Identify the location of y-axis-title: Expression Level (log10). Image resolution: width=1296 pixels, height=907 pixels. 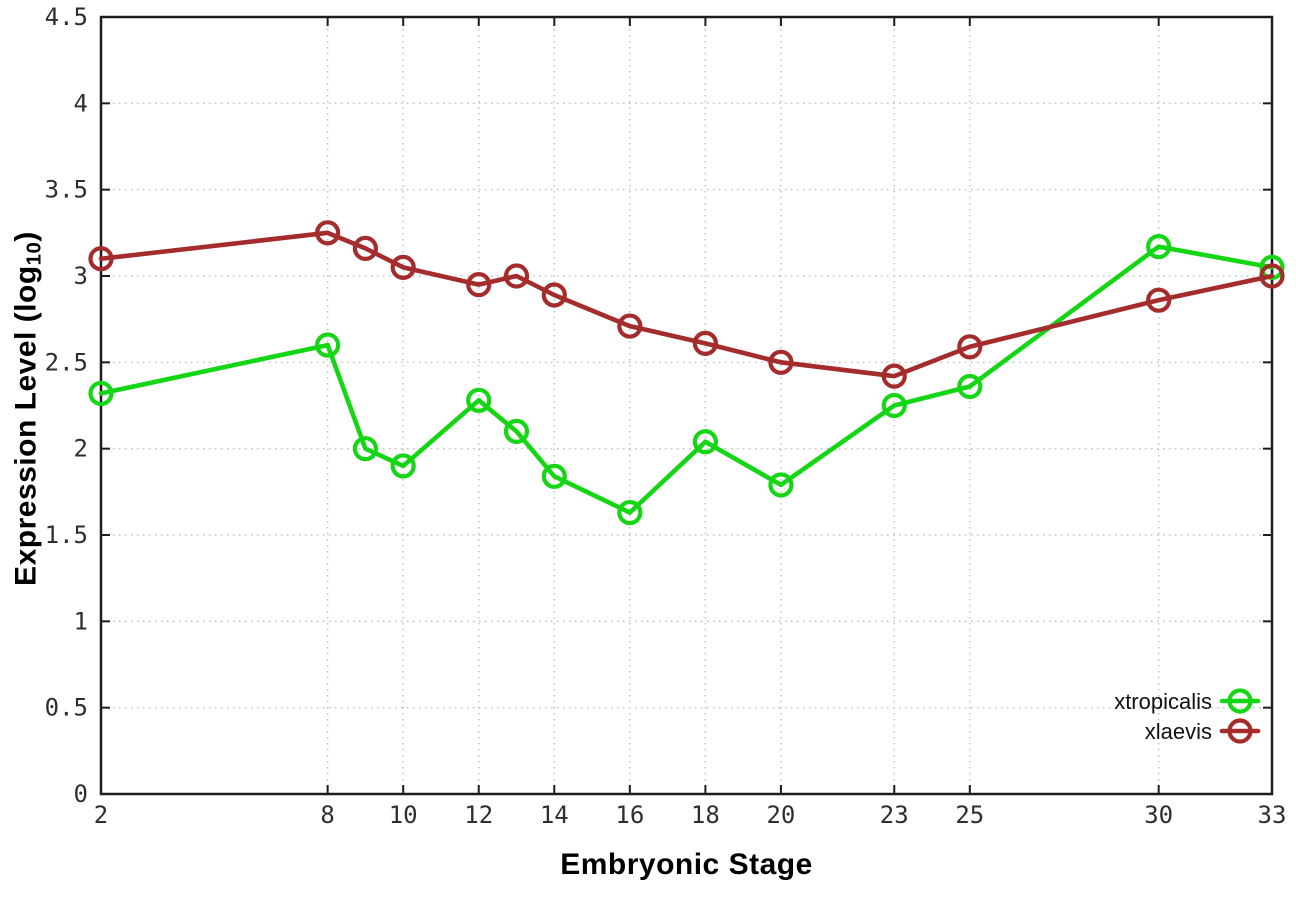
(27, 409).